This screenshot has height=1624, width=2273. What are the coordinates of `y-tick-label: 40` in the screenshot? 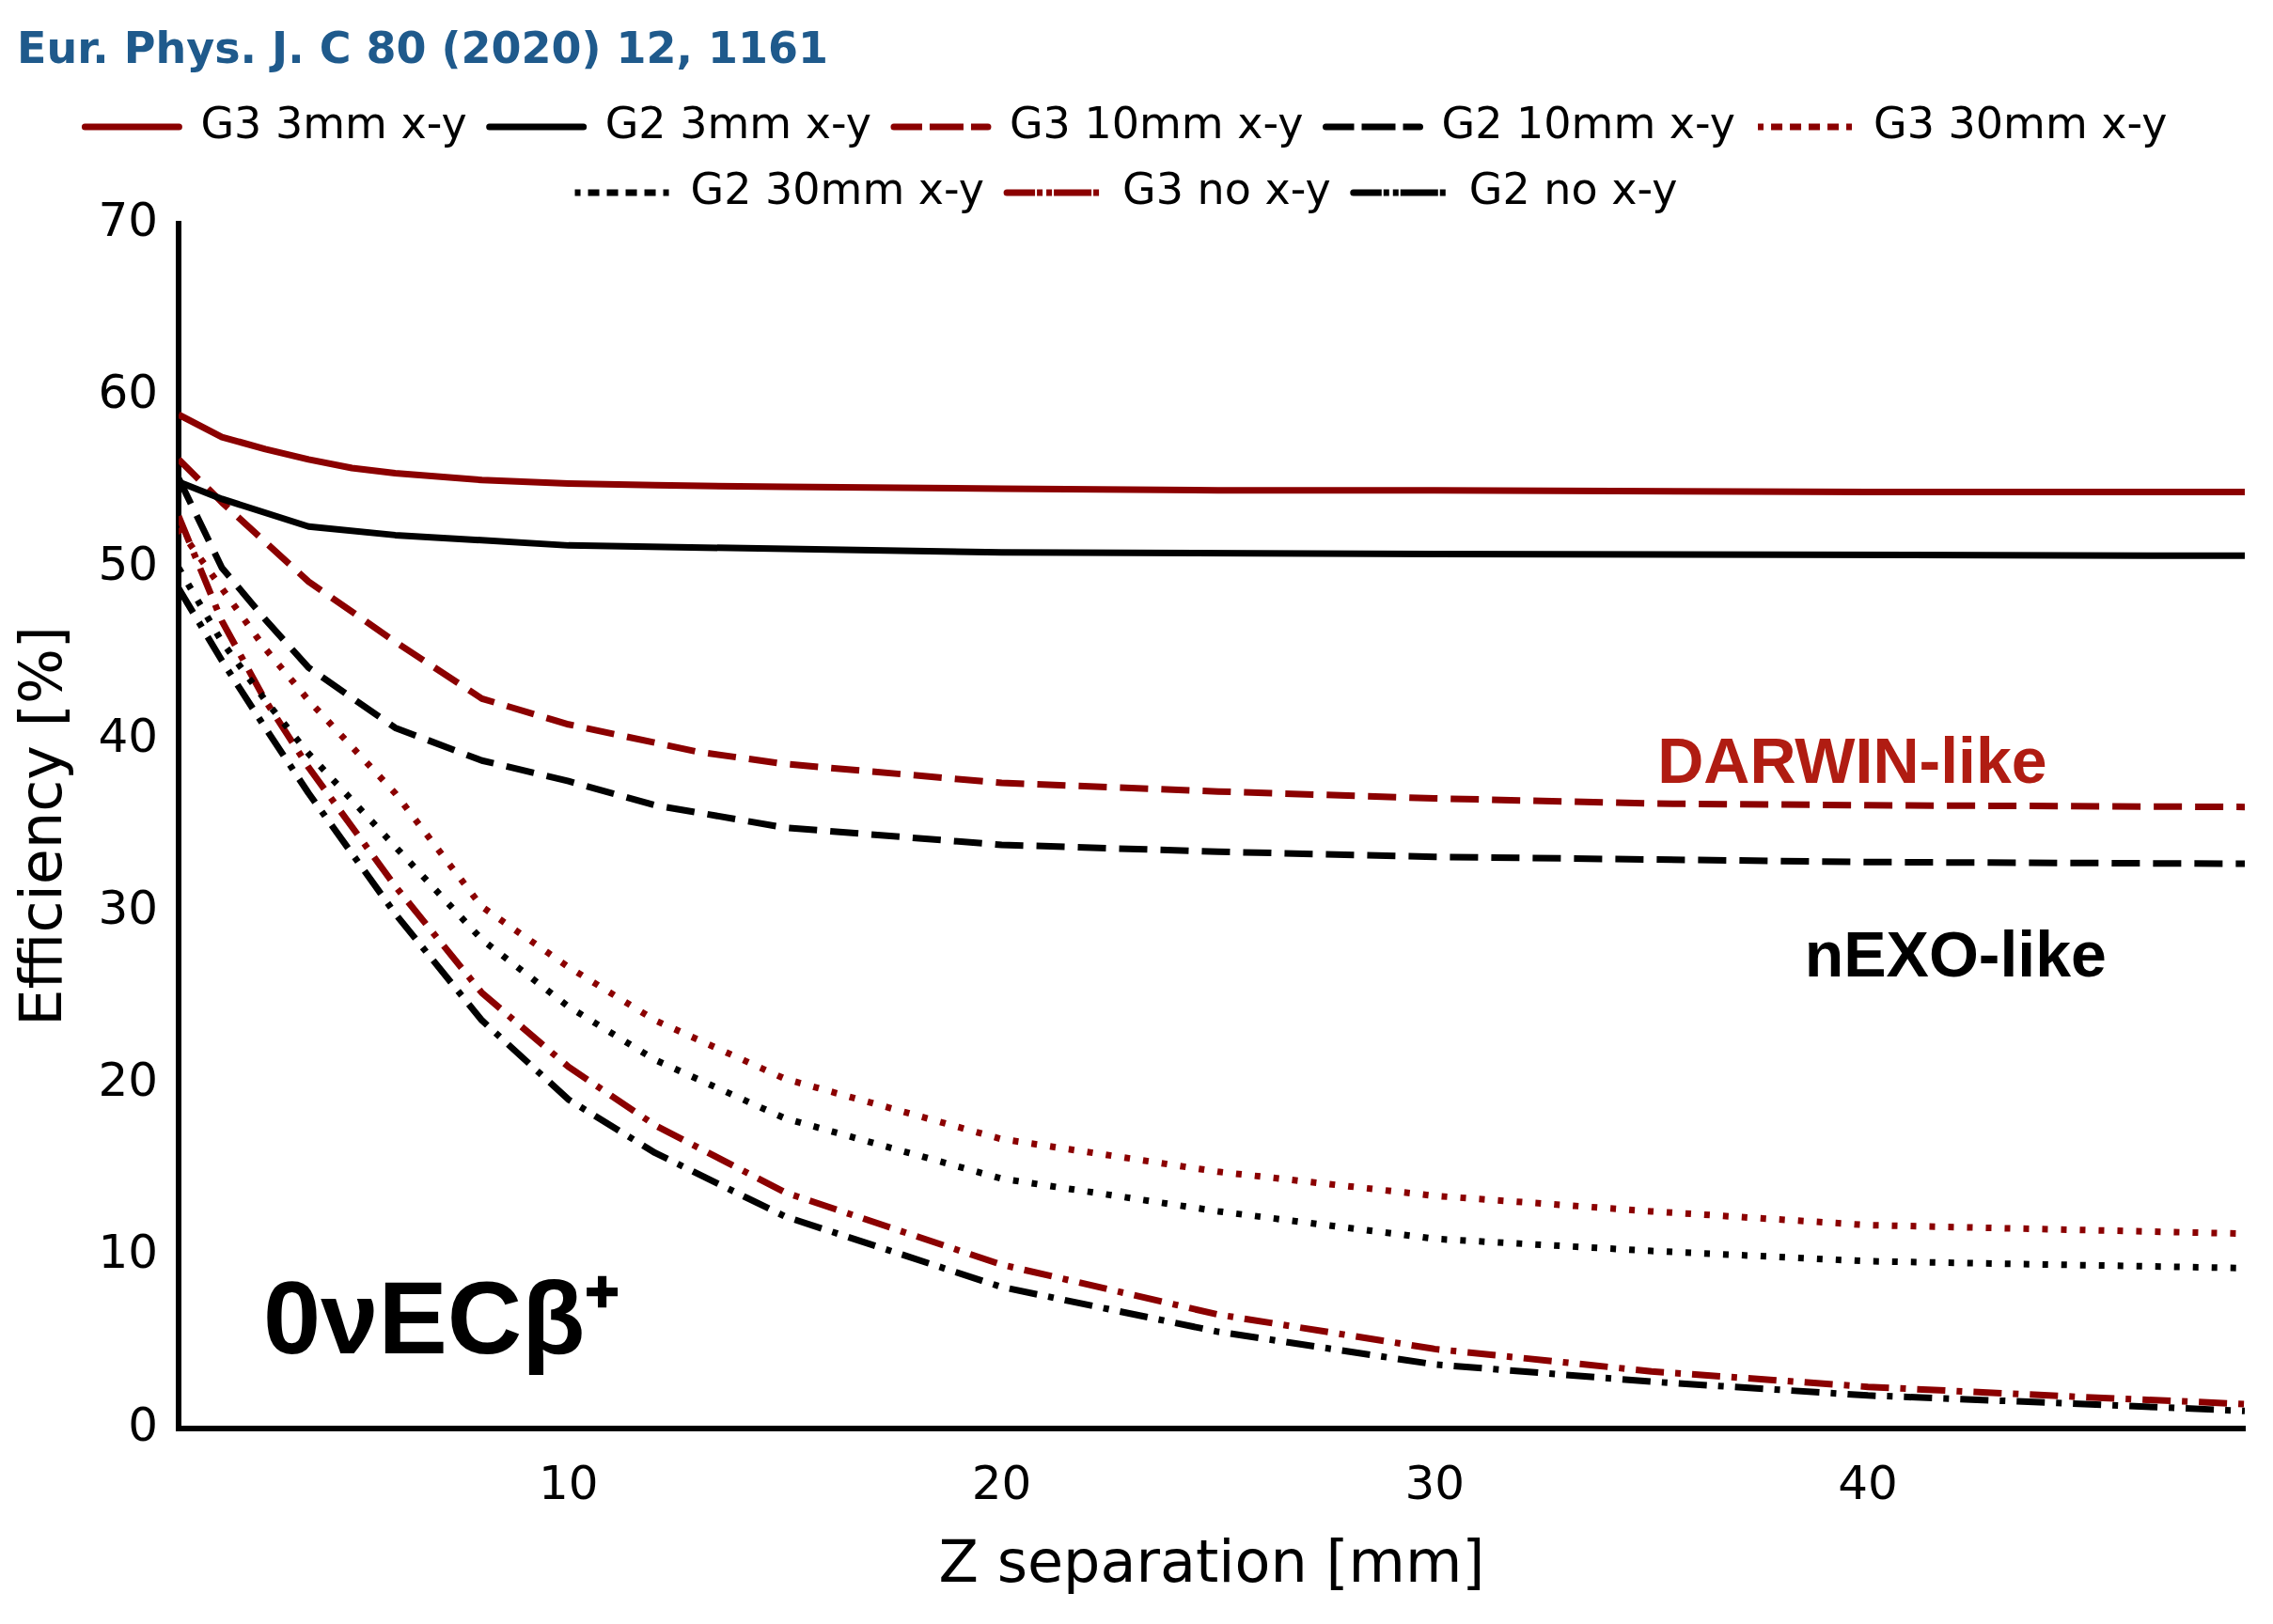 It's located at (128, 736).